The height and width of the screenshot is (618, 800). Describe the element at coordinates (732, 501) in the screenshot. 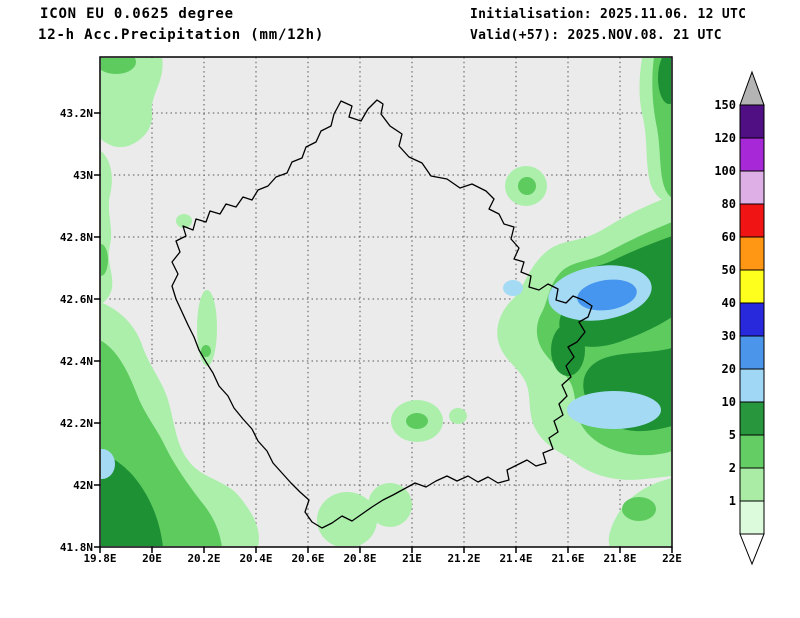

I see `colorbar-label: 1` at that location.